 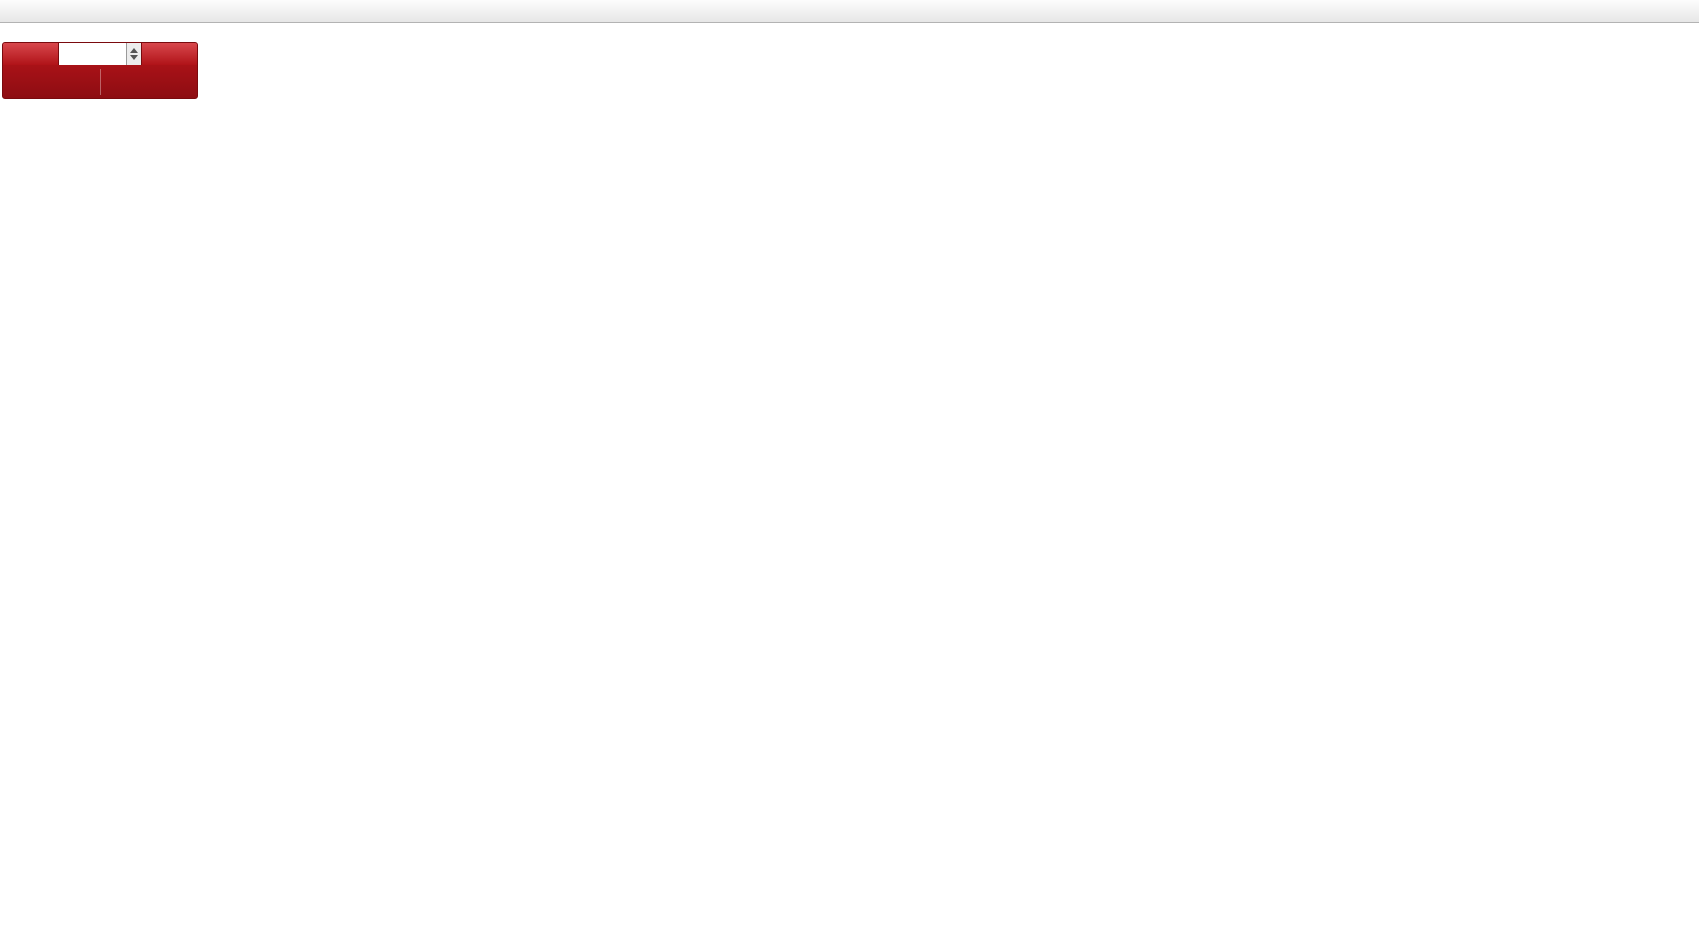 What do you see at coordinates (9, 771) in the screenshot?
I see `rsi-indicator-label` at bounding box center [9, 771].